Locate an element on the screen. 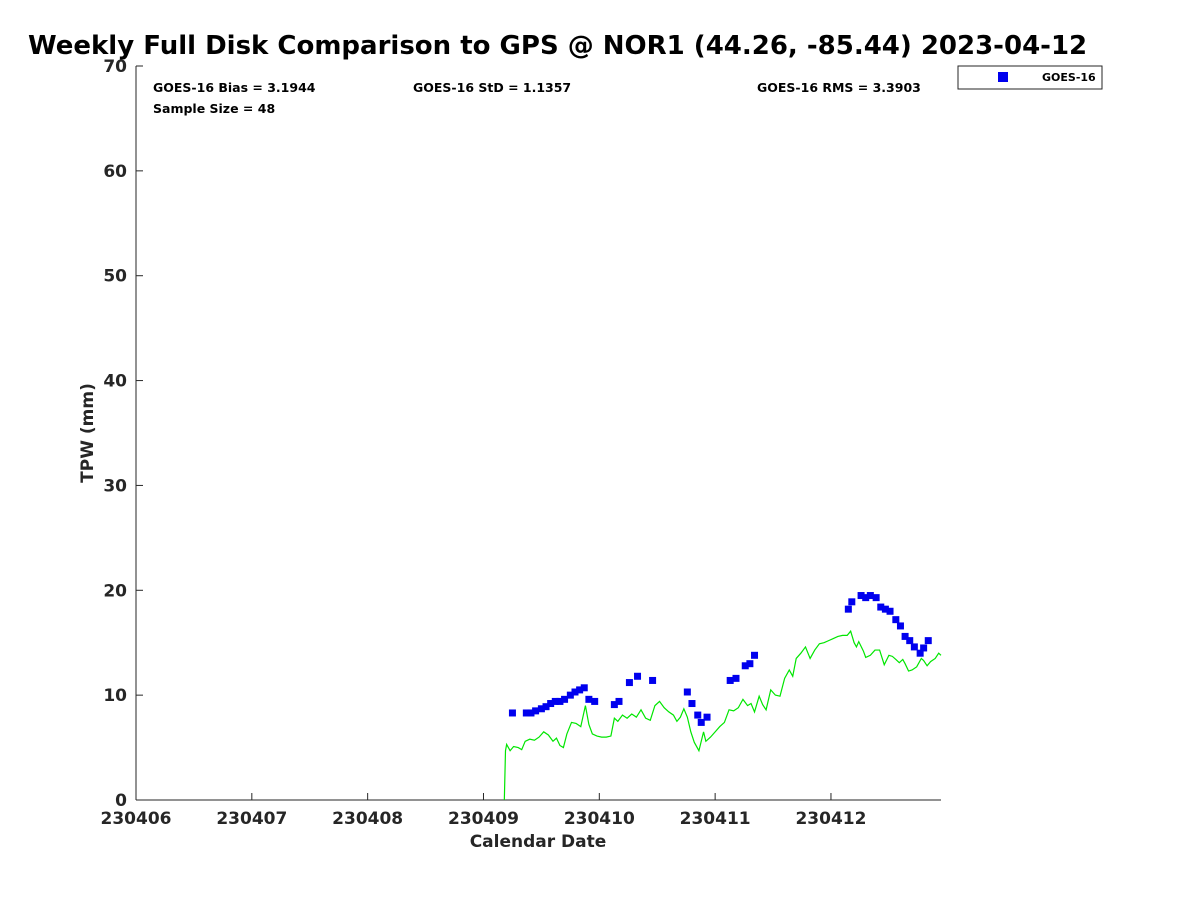 The height and width of the screenshot is (900, 1200). legend: GOES-16 is located at coordinates (1030, 77).